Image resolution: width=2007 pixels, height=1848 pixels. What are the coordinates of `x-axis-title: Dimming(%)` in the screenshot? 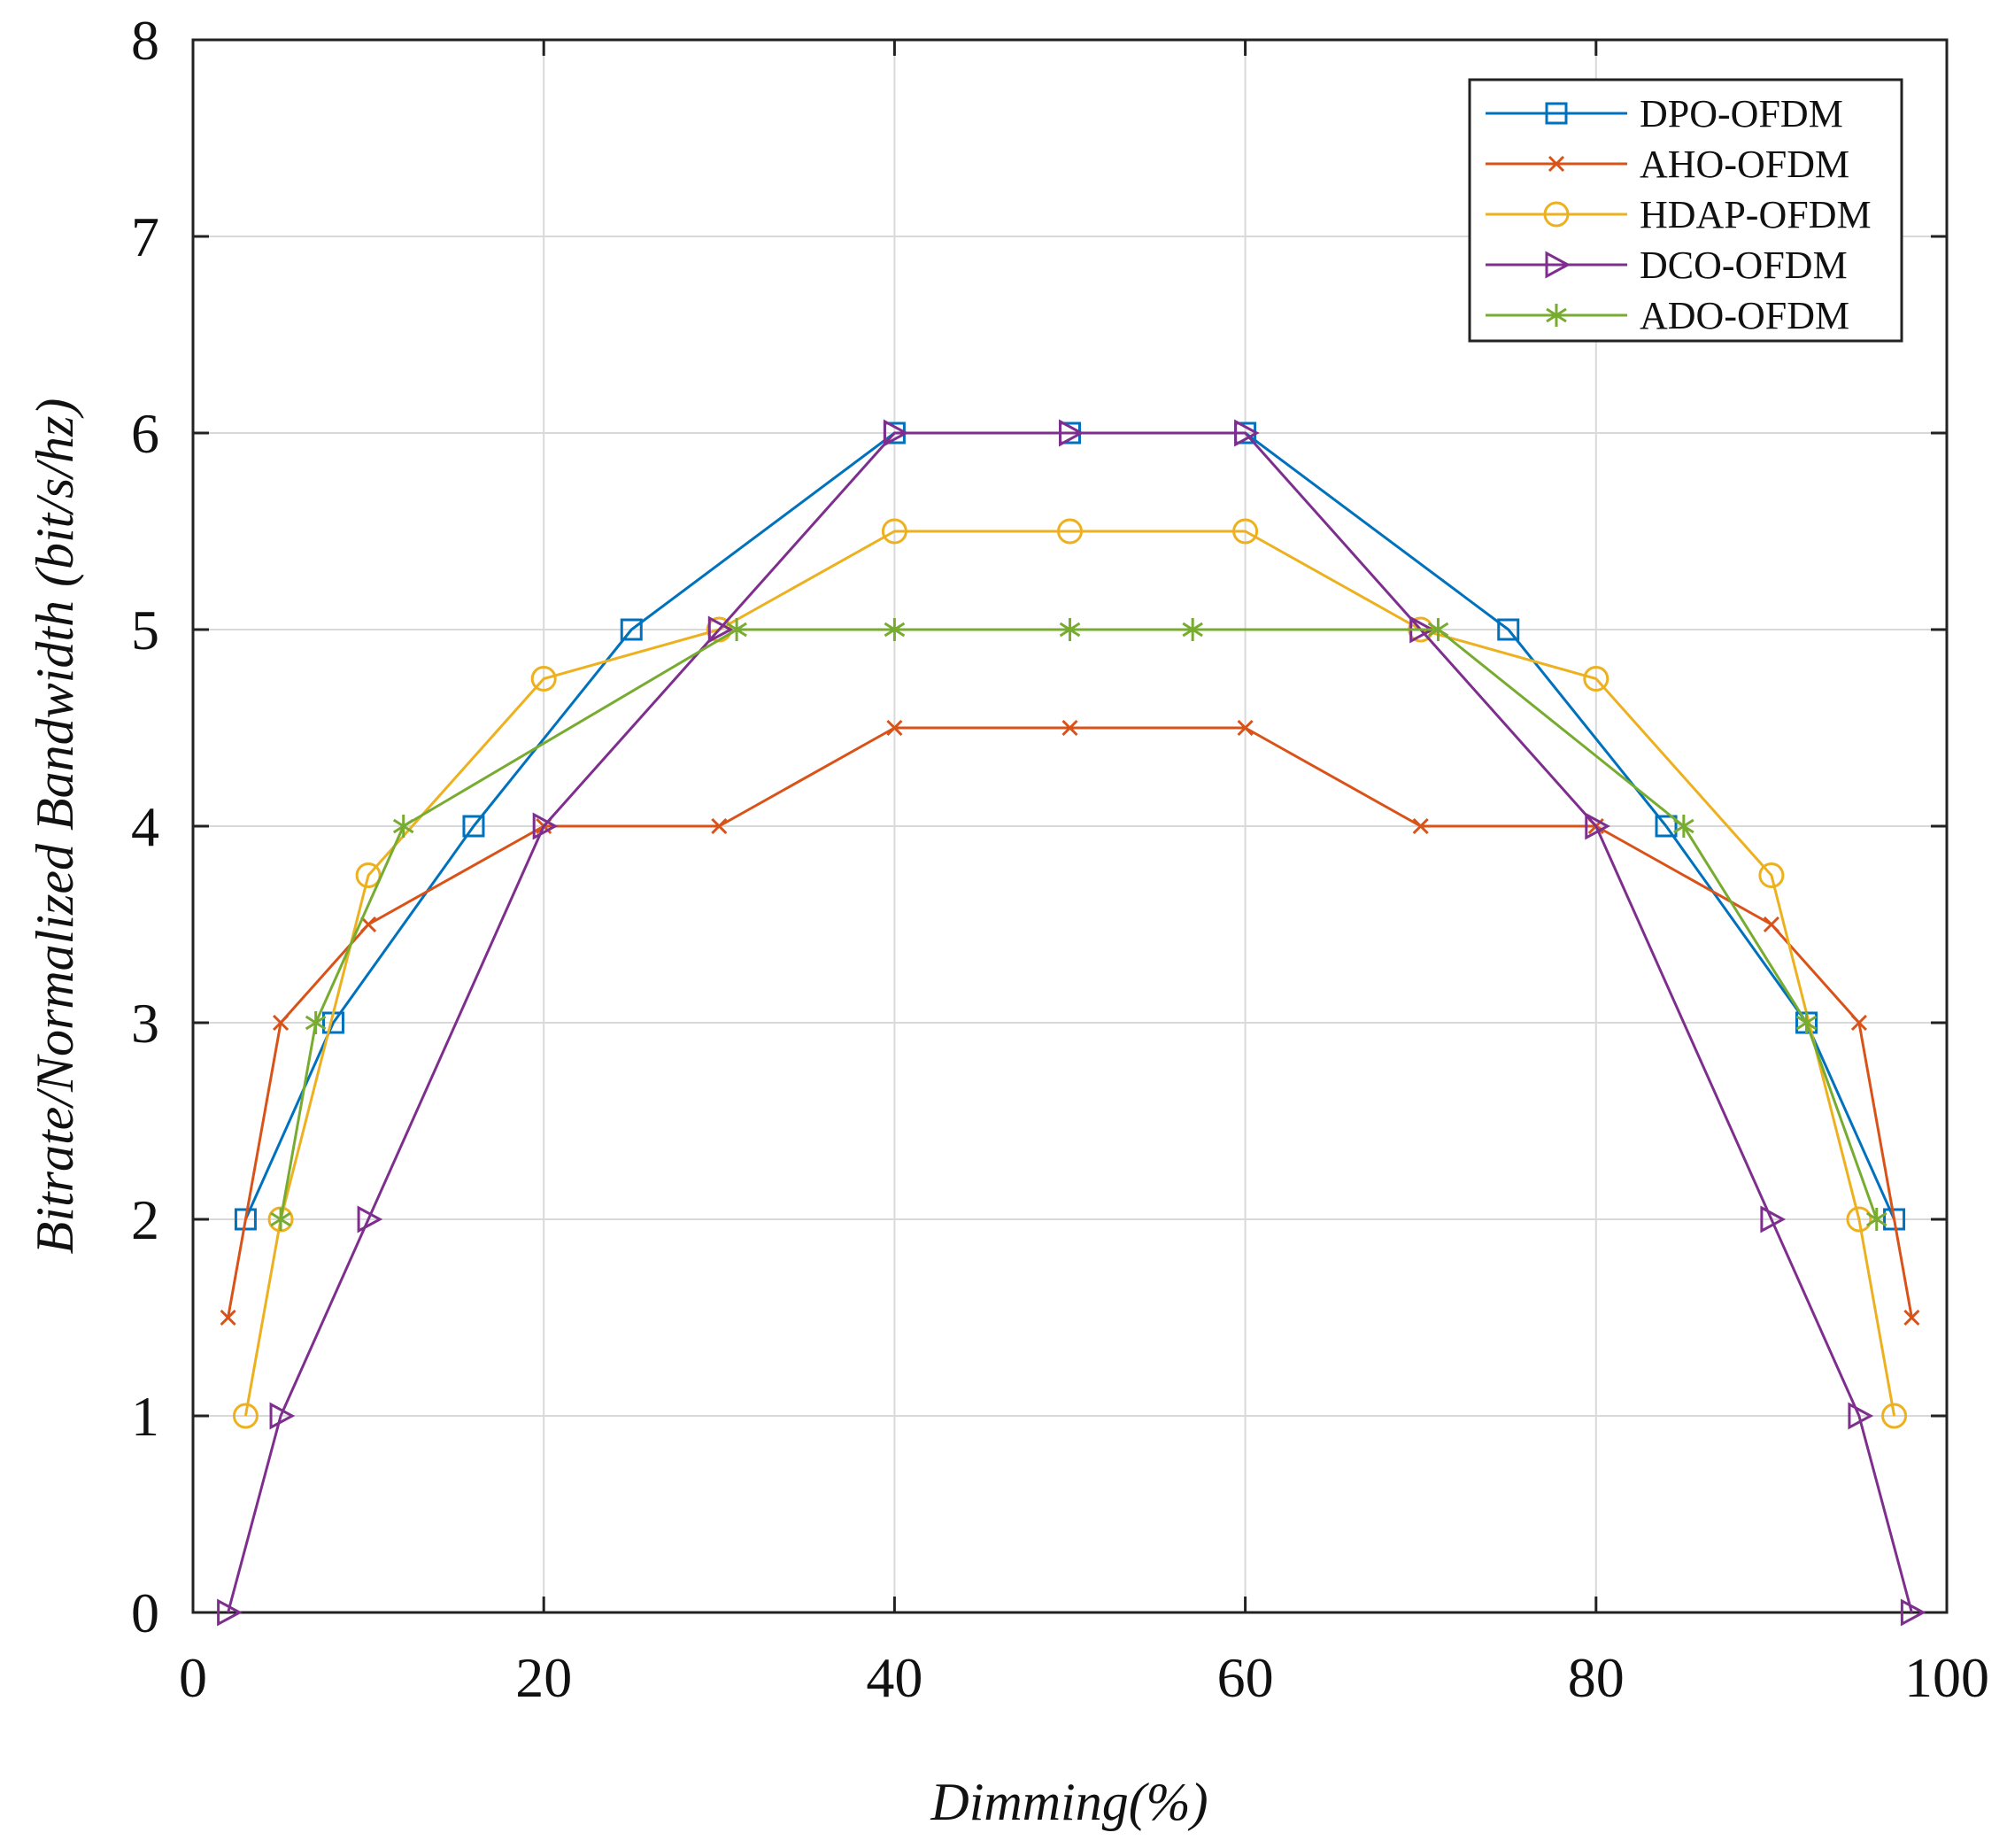 It's located at (1069, 1802).